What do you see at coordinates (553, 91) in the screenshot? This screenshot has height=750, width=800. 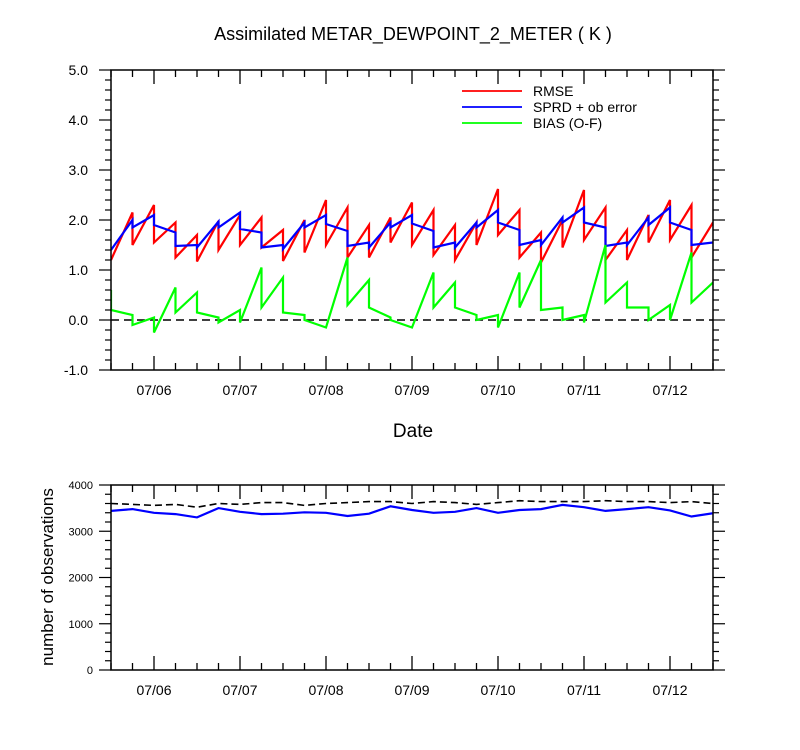 I see `legend-label: RMSE` at bounding box center [553, 91].